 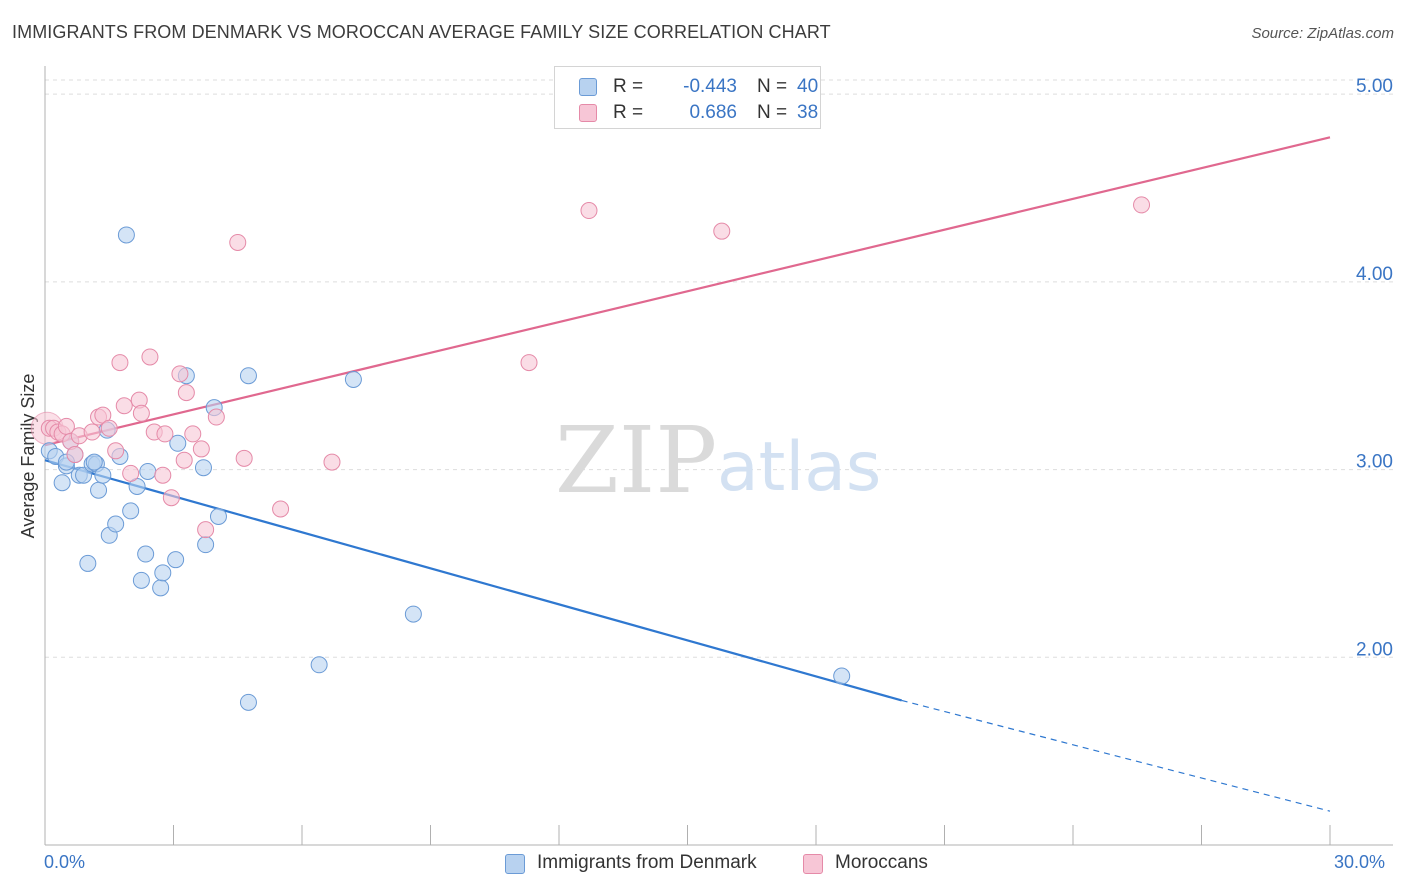 I want to click on y-tick-labels: 2.00 3.00 4.00 5.00, so click(x=1374, y=368).